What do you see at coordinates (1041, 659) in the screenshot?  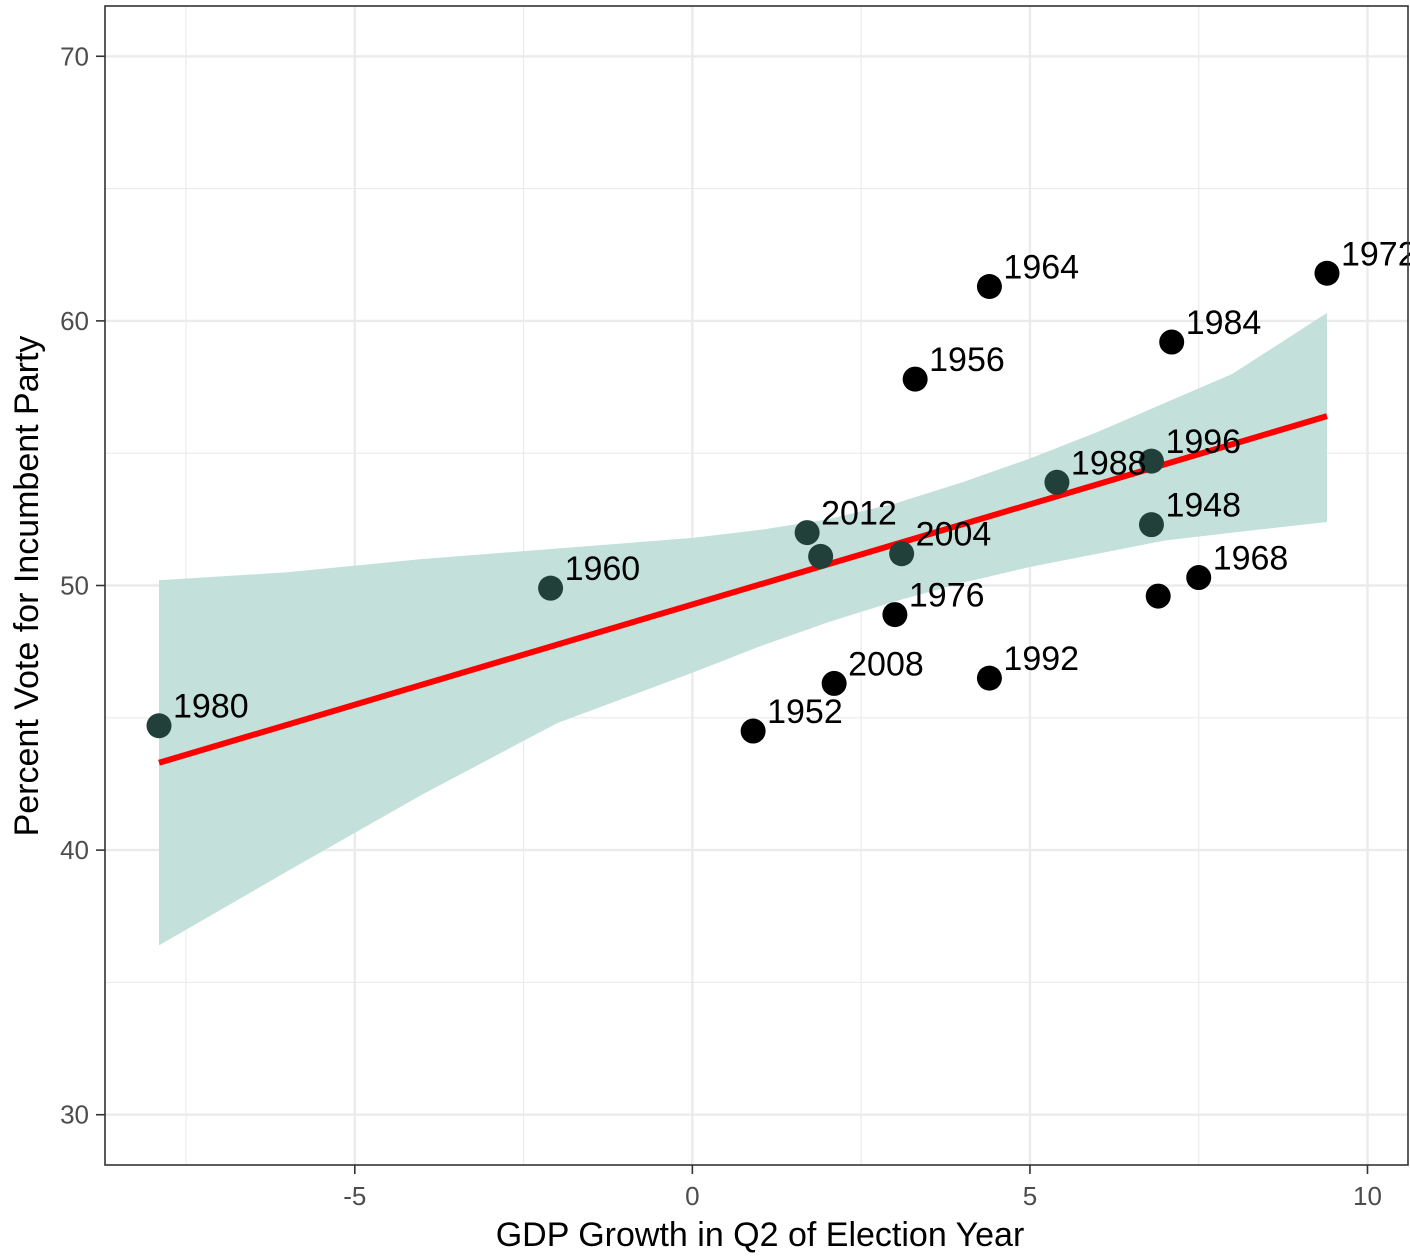 I see `point-label: 1992` at bounding box center [1041, 659].